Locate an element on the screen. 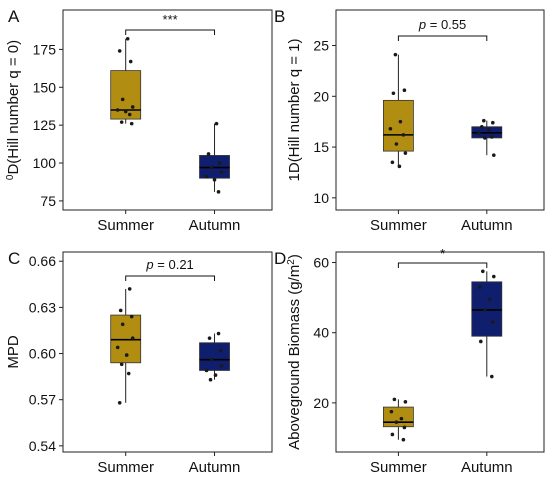  panel-d-y-axis-label: Aboveground Biomass (g/m2) is located at coordinates (295, 352).